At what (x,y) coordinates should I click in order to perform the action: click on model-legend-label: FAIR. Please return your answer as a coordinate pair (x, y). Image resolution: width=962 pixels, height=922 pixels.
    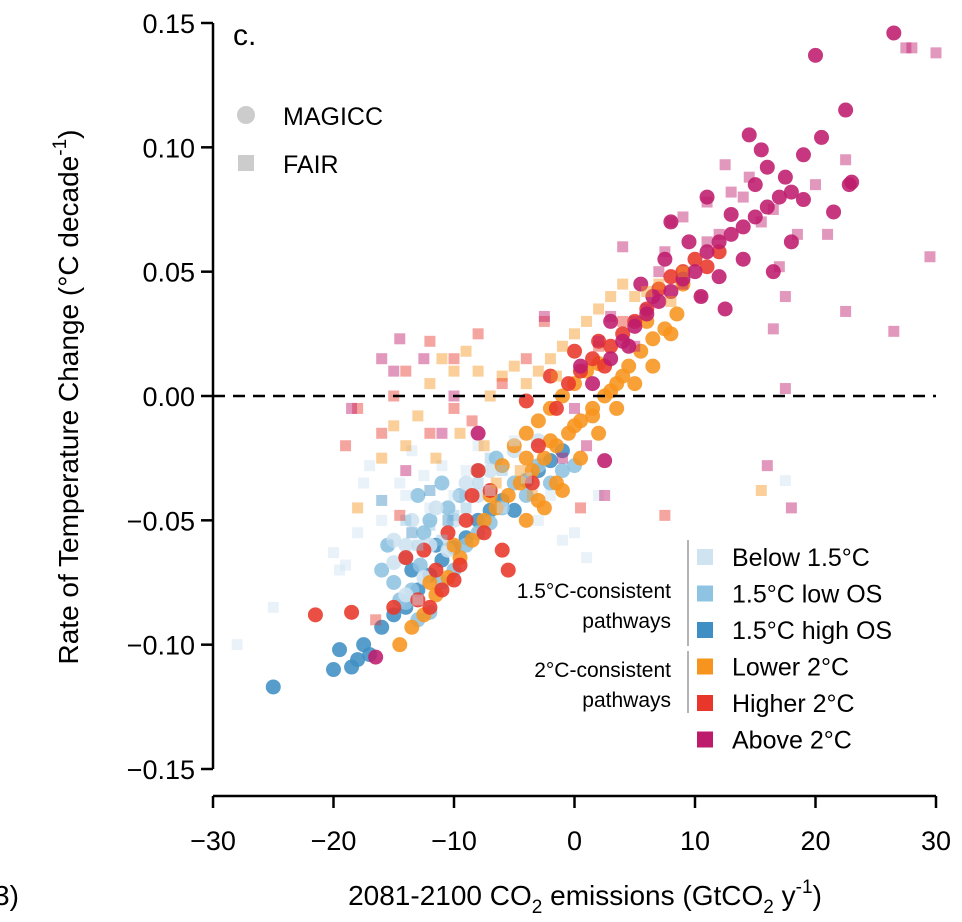
    Looking at the image, I should click on (311, 165).